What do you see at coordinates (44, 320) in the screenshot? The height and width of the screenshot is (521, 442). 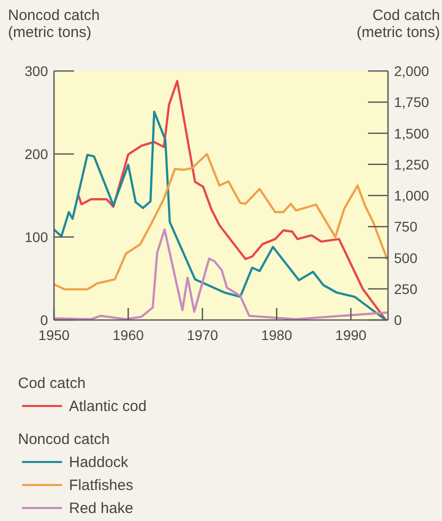 I see `y-tick-label: 0` at bounding box center [44, 320].